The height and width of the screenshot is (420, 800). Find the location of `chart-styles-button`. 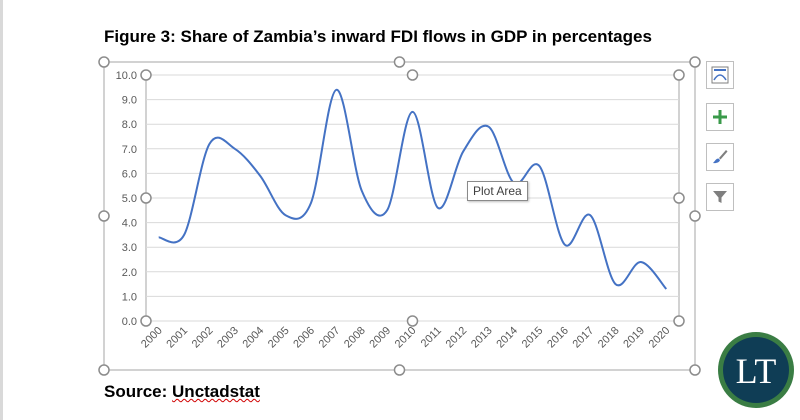

chart-styles-button is located at coordinates (720, 157).